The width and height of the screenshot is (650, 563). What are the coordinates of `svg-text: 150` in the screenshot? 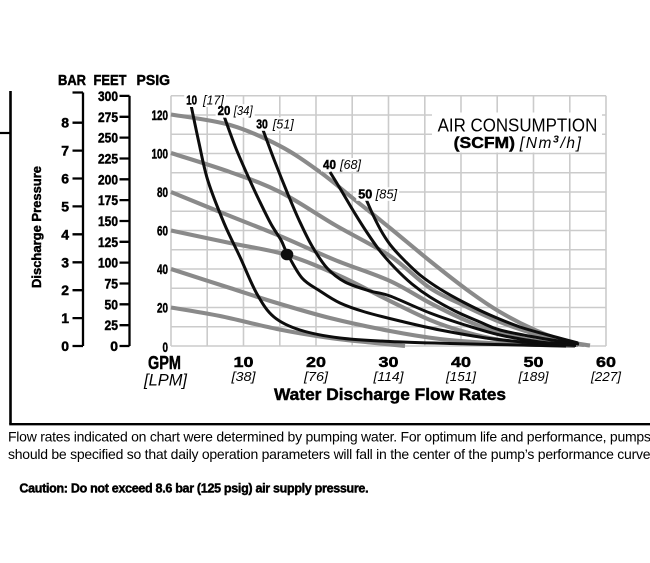 It's located at (108, 221).